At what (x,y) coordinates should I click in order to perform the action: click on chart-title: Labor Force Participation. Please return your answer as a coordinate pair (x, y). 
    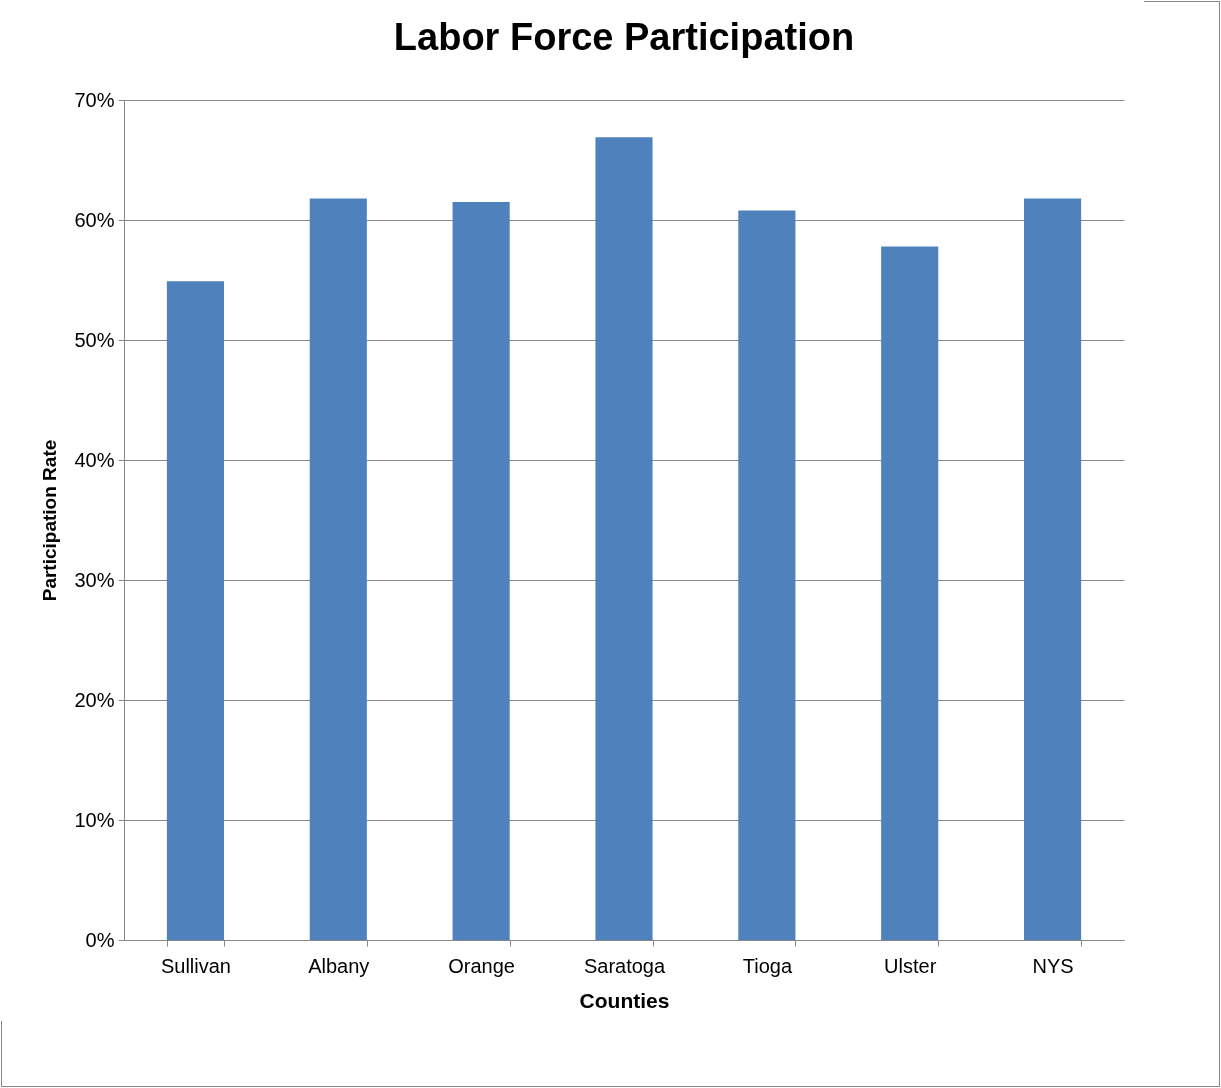
    Looking at the image, I should click on (624, 37).